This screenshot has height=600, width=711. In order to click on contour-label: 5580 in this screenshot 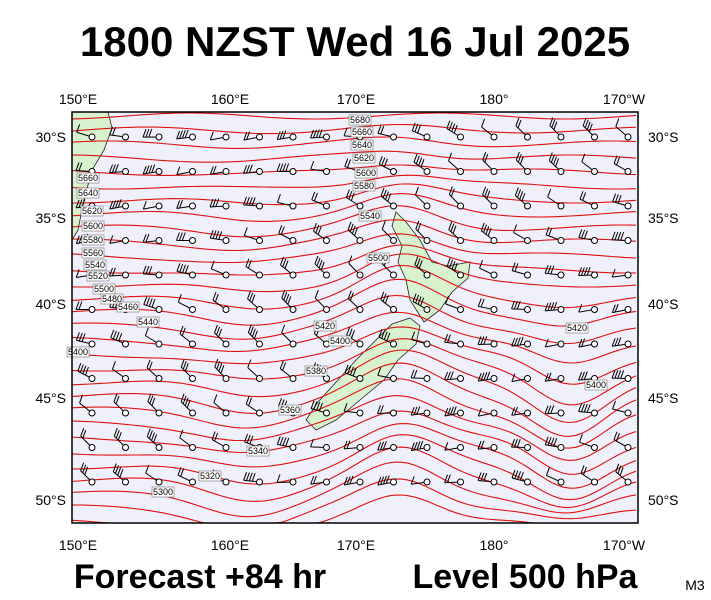, I will do `click(93, 240)`.